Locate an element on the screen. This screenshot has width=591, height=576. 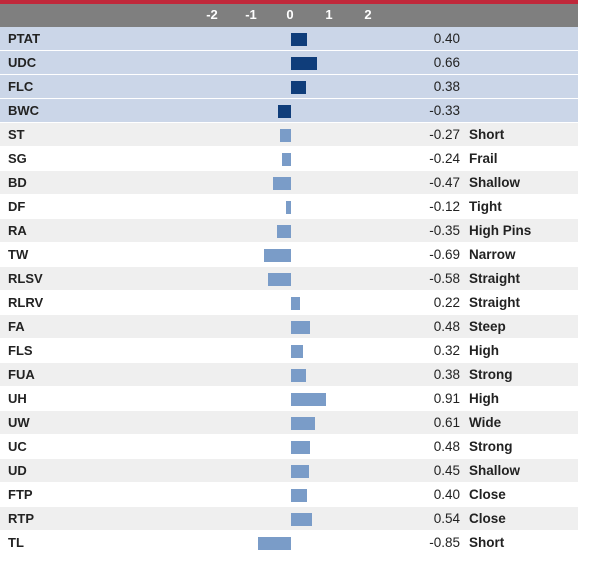
row-label: FUA is located at coordinates (21, 374).